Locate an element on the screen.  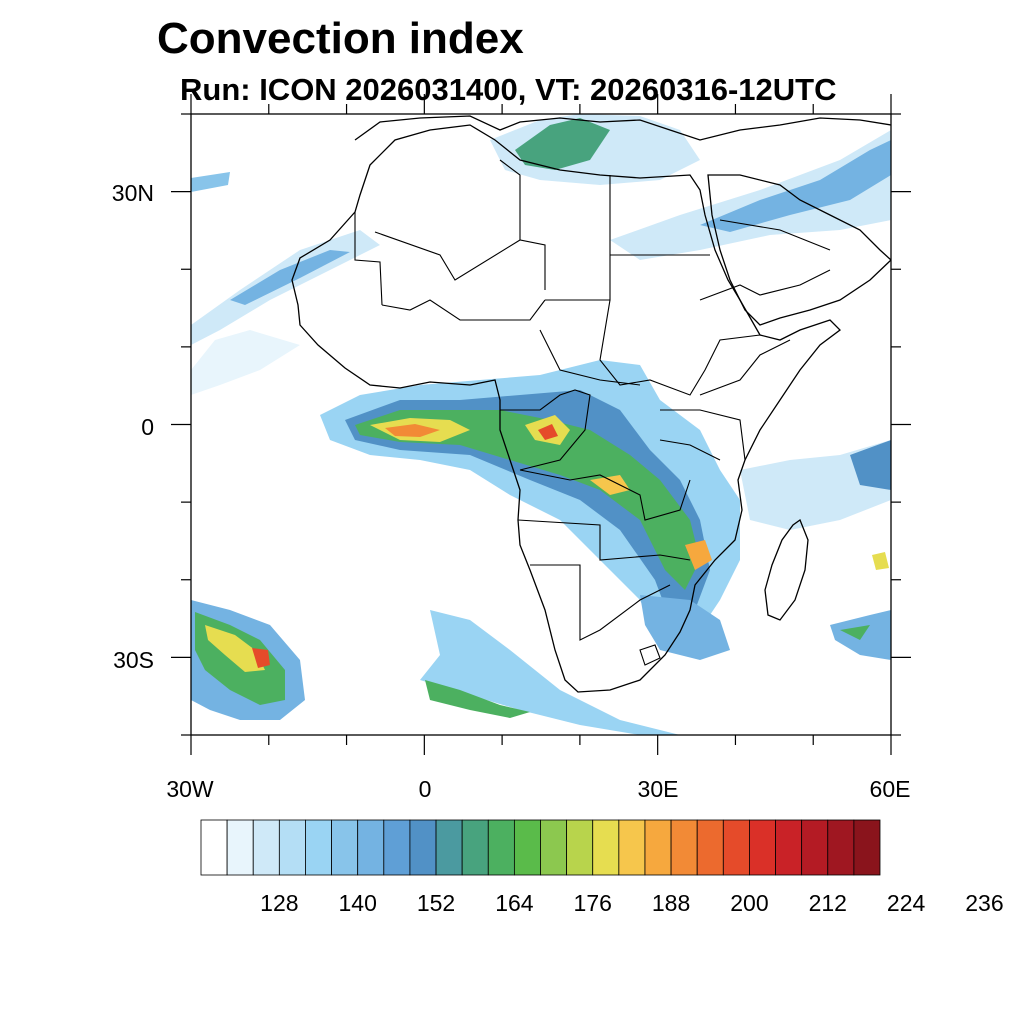
field-se-indian-core is located at coordinates (870, 465).